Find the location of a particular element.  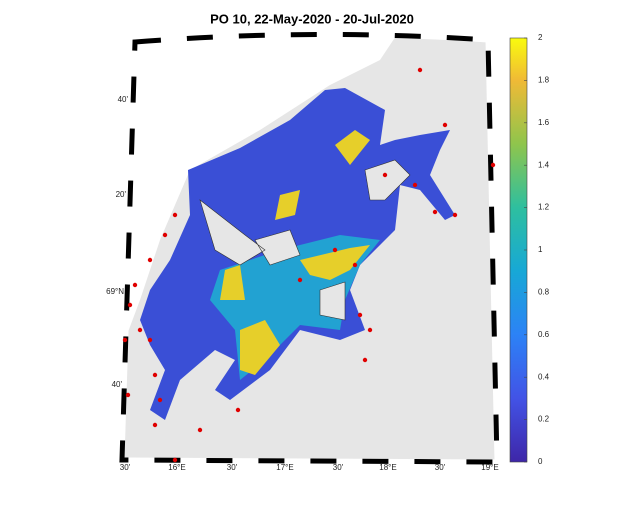

colorbar-tick-label: 0.8 is located at coordinates (544, 292).